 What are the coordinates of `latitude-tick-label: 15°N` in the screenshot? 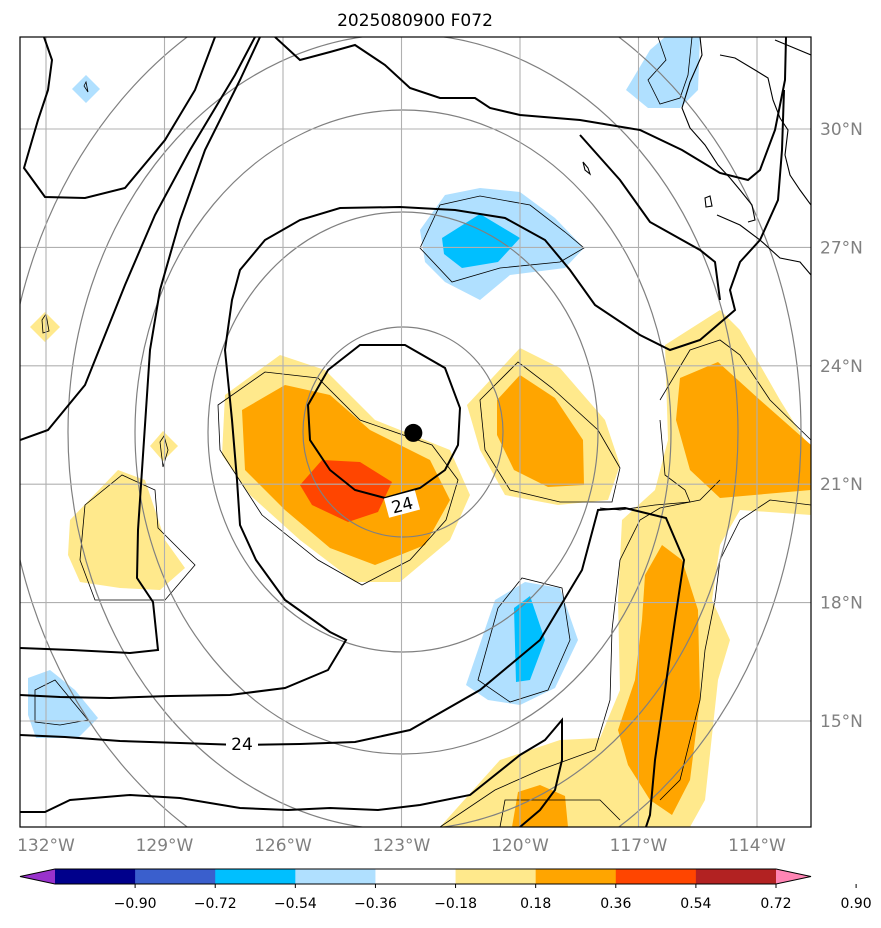 It's located at (841, 722).